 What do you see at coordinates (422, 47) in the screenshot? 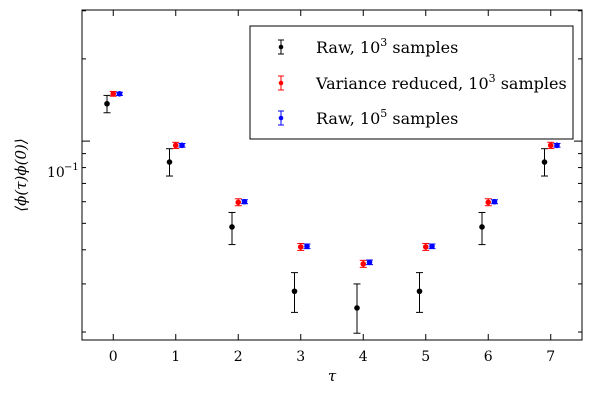
I see `legend-label-0-suffix: samples` at bounding box center [422, 47].